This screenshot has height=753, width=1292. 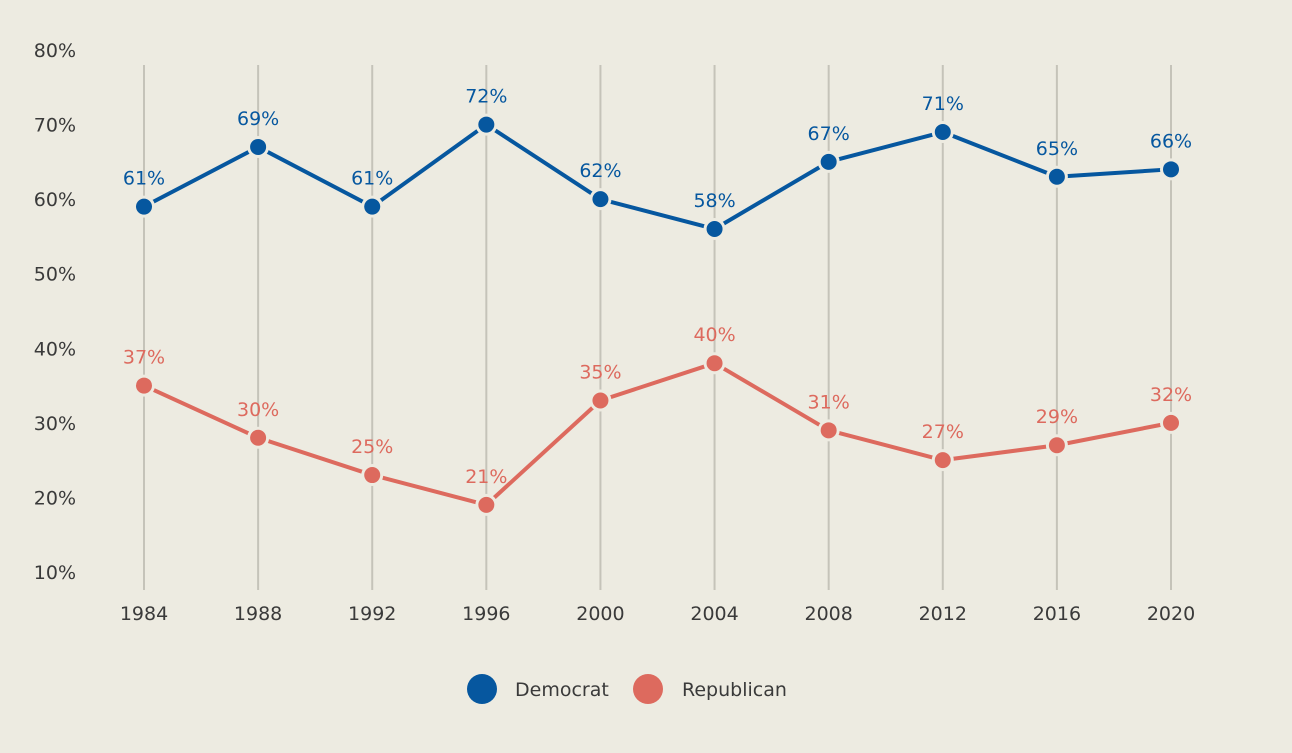 What do you see at coordinates (1171, 395) in the screenshot?
I see `data-label: 32%` at bounding box center [1171, 395].